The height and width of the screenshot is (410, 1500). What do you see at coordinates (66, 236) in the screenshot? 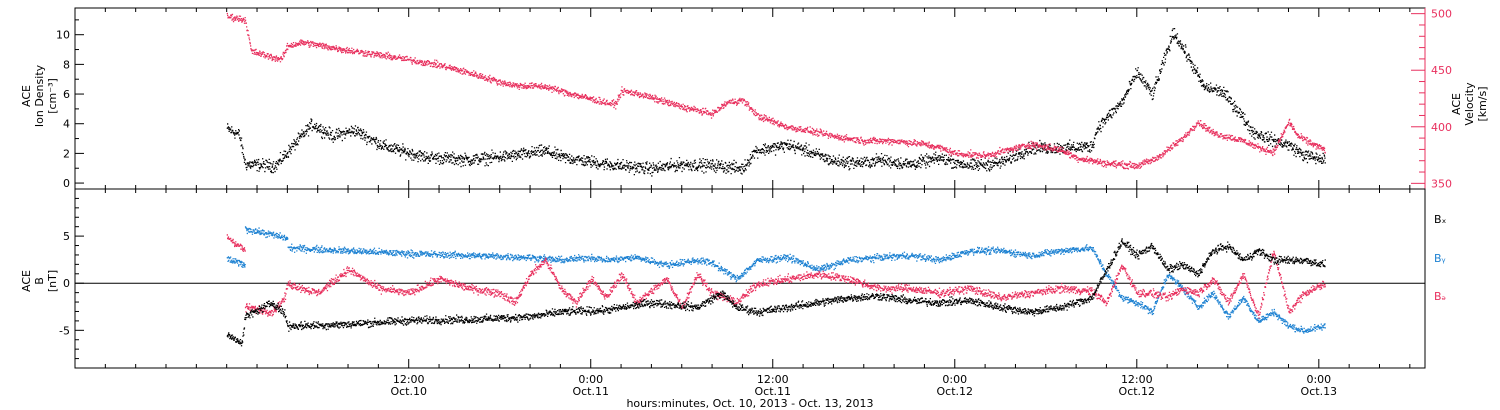
I see `bottom-tick-label-2: 5` at bounding box center [66, 236].